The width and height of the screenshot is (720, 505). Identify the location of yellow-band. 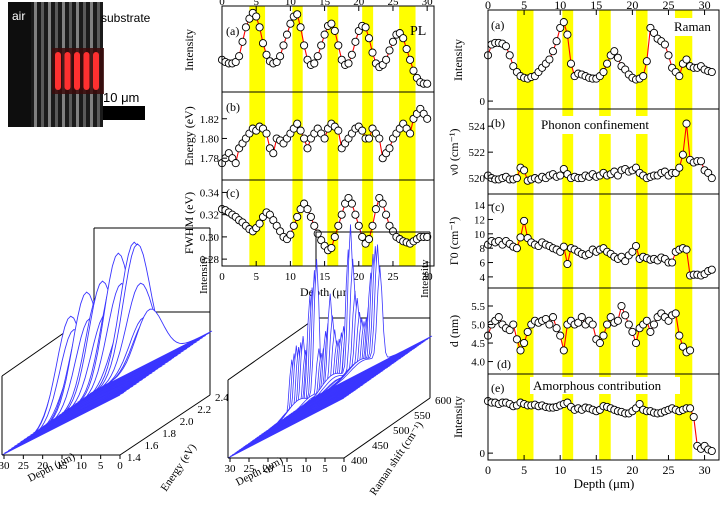
(297, 136).